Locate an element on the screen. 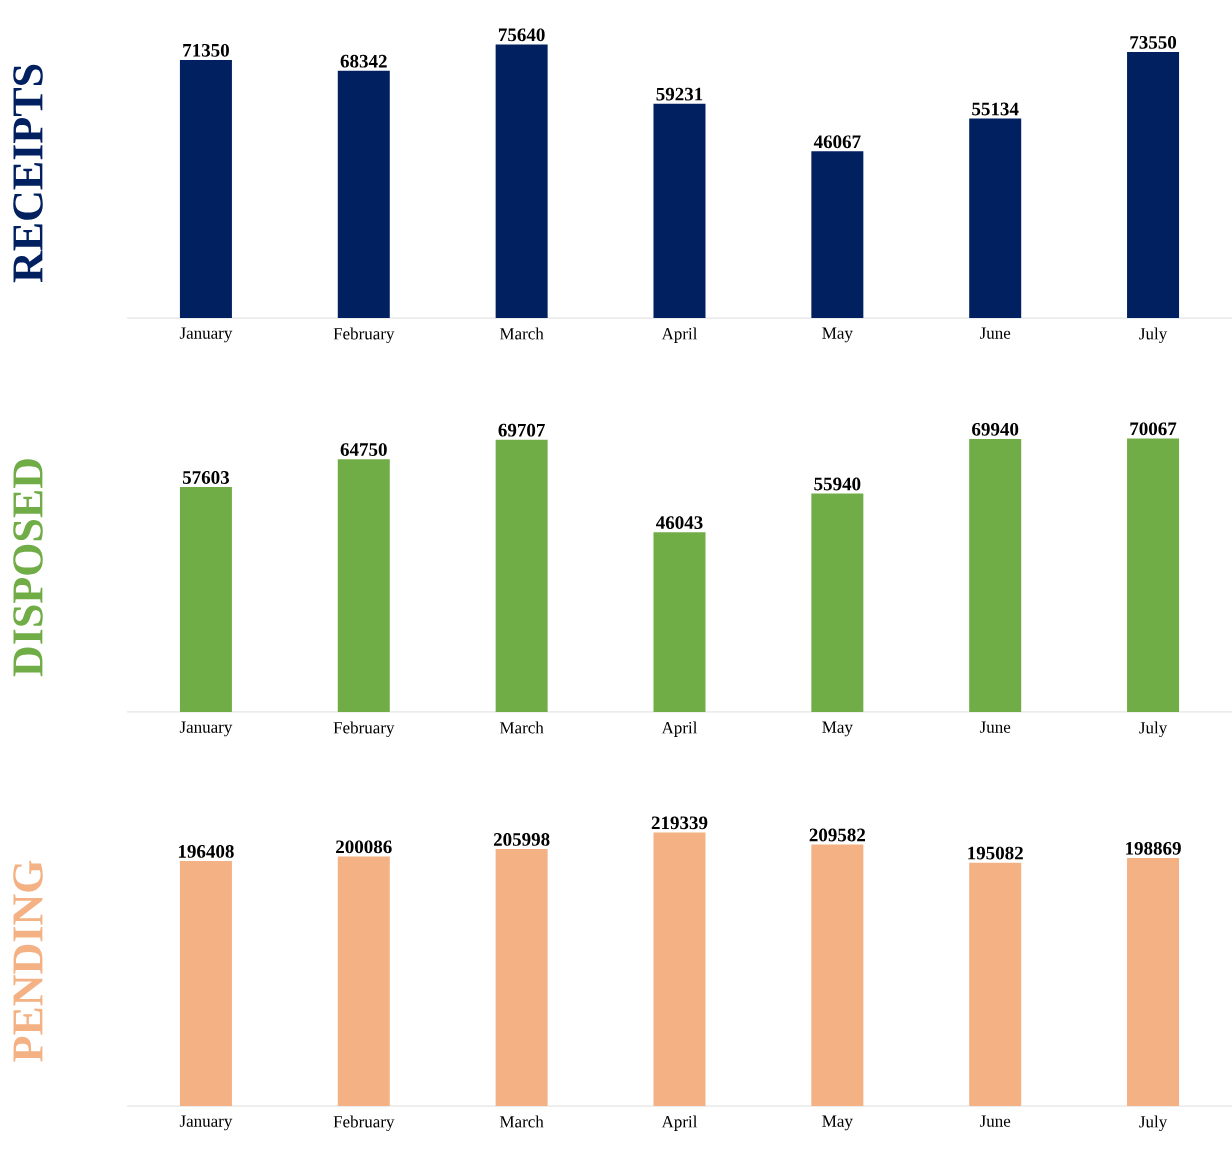 Image resolution: width=1232 pixels, height=1149 pixels. data-label: 68342 is located at coordinates (363, 61).